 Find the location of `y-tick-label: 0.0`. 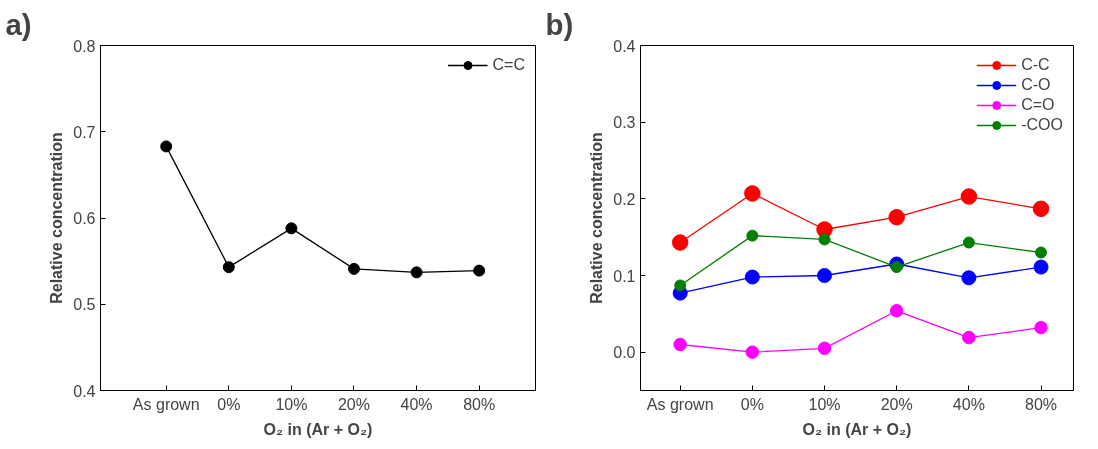

y-tick-label: 0.0 is located at coordinates (624, 353).